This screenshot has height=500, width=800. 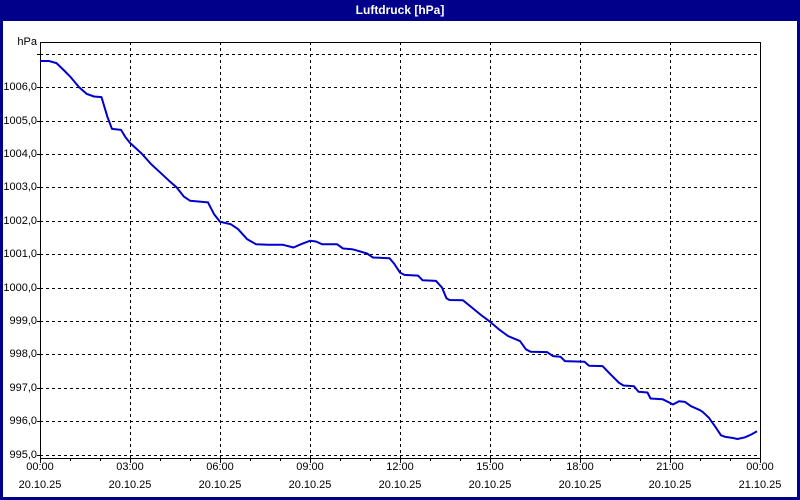 I want to click on x-tick-time-label: 15:00, so click(x=490, y=467).